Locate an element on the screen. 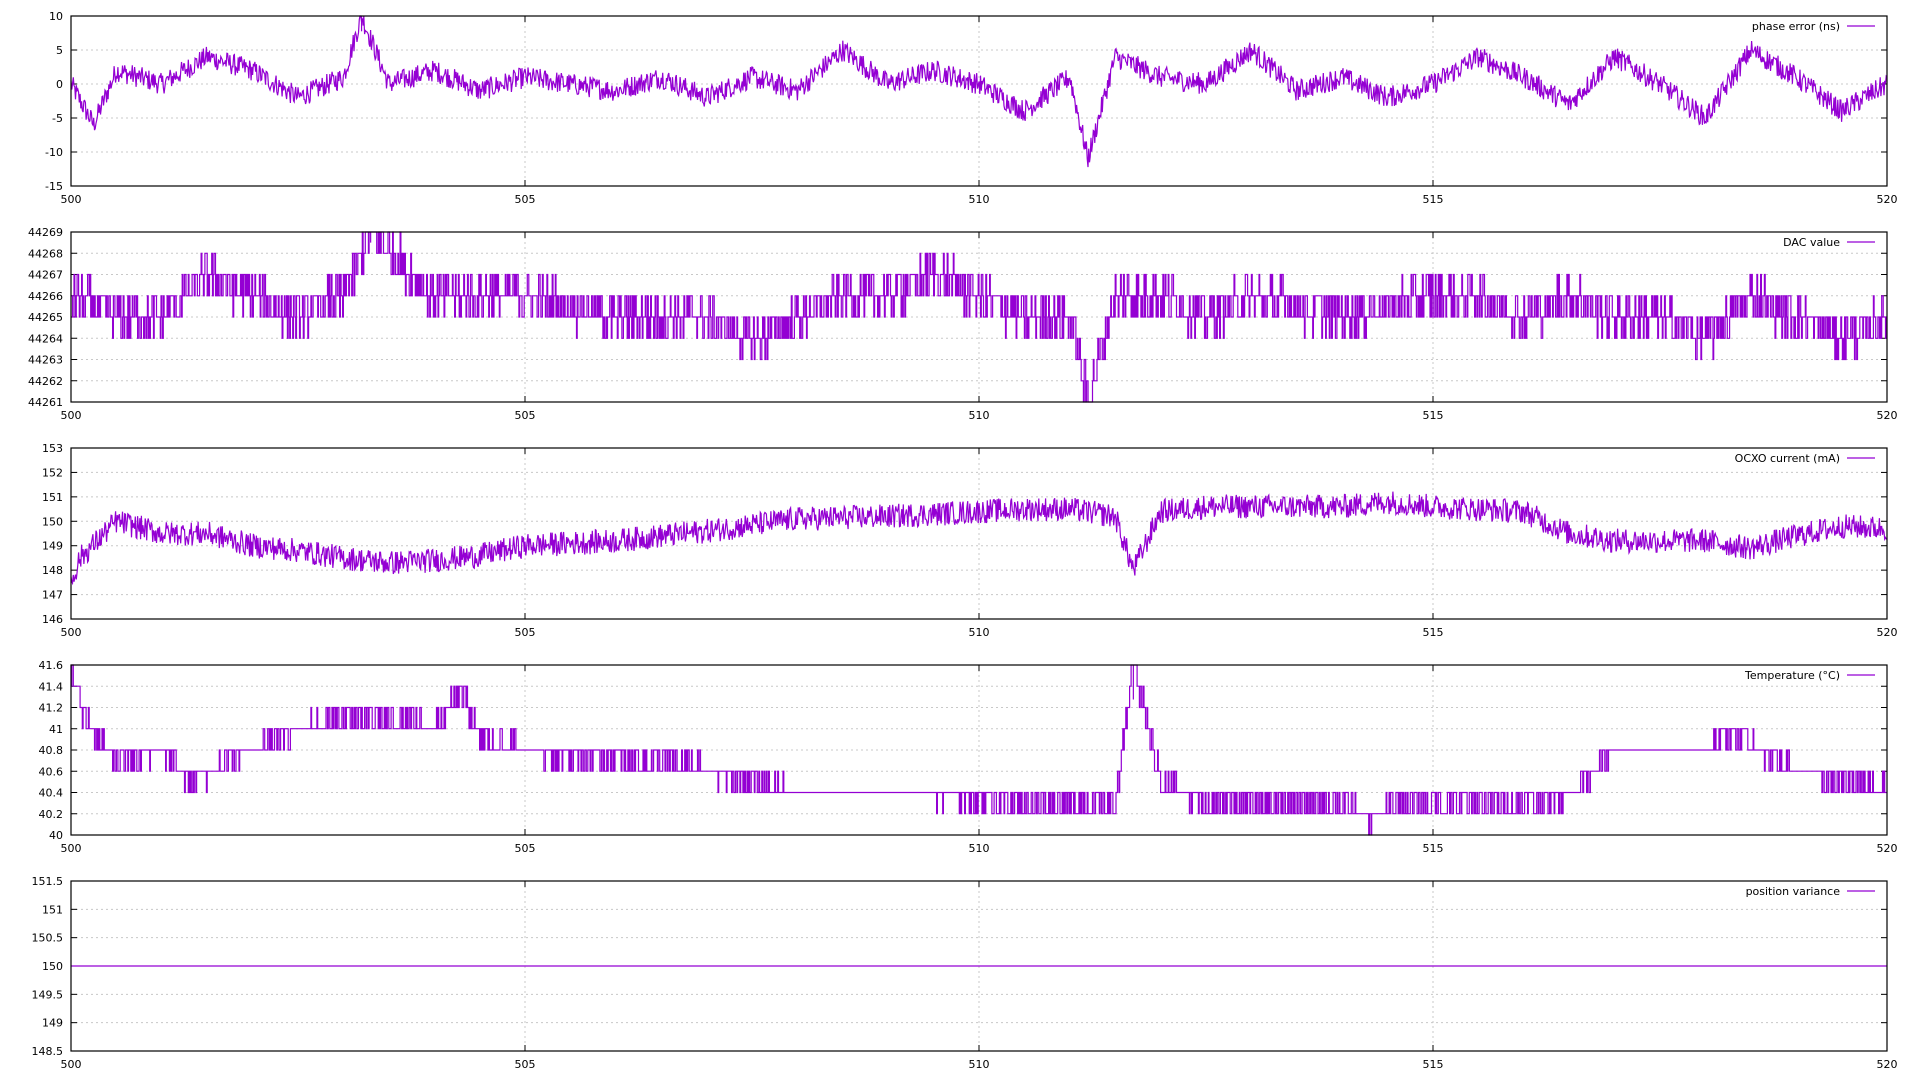 Image resolution: width=1908 pixels, height=1087 pixels. legend-label: OCXO current (mA) is located at coordinates (1787, 458).